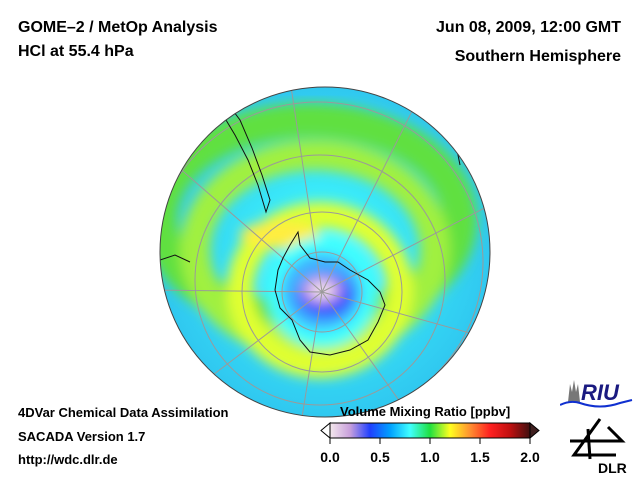 This screenshot has height=480, width=640. Describe the element at coordinates (68, 459) in the screenshot. I see `footer-link: http://wdc.dlr.de` at that location.